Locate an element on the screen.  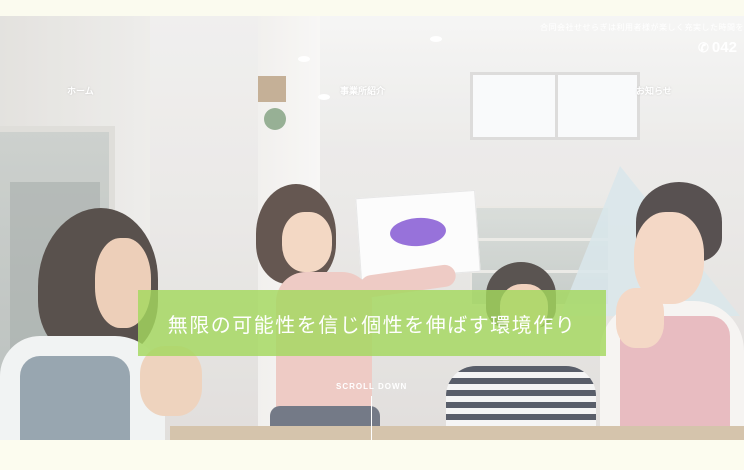
hero-catchphrase: 無限の可能性を信じ個性を伸ばす環境作り is located at coordinates (372, 324).